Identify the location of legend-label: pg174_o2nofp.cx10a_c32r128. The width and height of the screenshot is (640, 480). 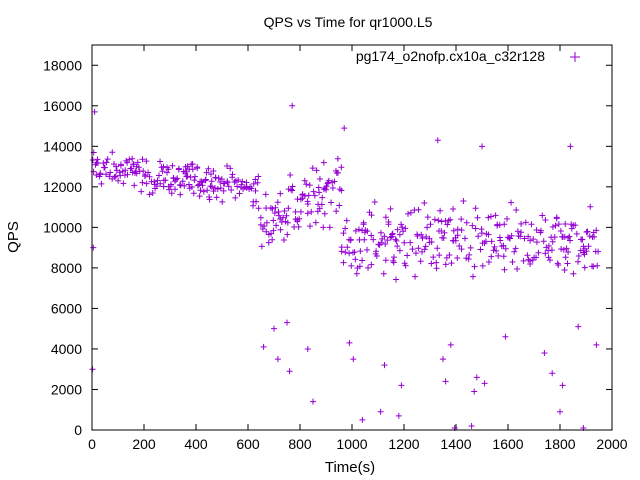
(450, 56).